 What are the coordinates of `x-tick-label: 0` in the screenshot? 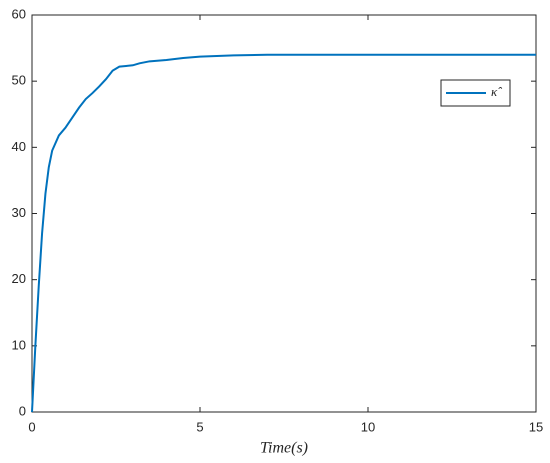 It's located at (31, 426).